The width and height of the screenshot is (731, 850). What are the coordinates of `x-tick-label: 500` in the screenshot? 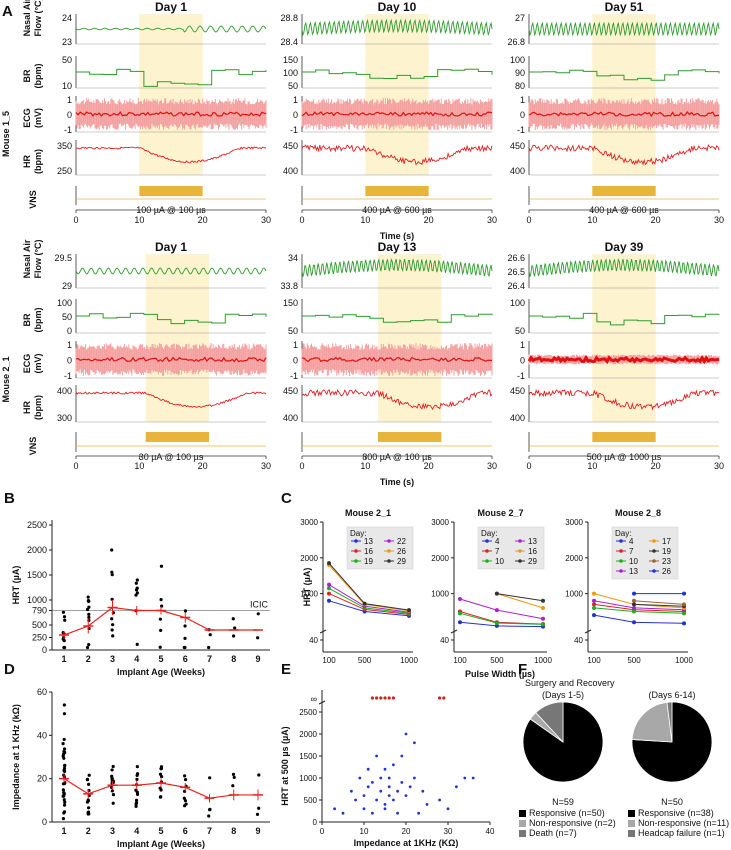 It's located at (365, 660).